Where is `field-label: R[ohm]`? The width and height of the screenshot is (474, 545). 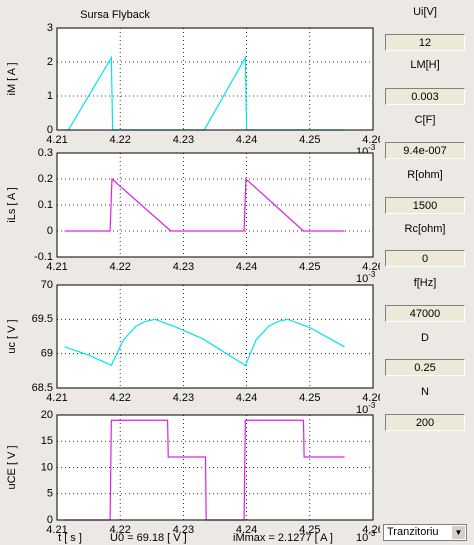 field-label: R[ohm] is located at coordinates (425, 175).